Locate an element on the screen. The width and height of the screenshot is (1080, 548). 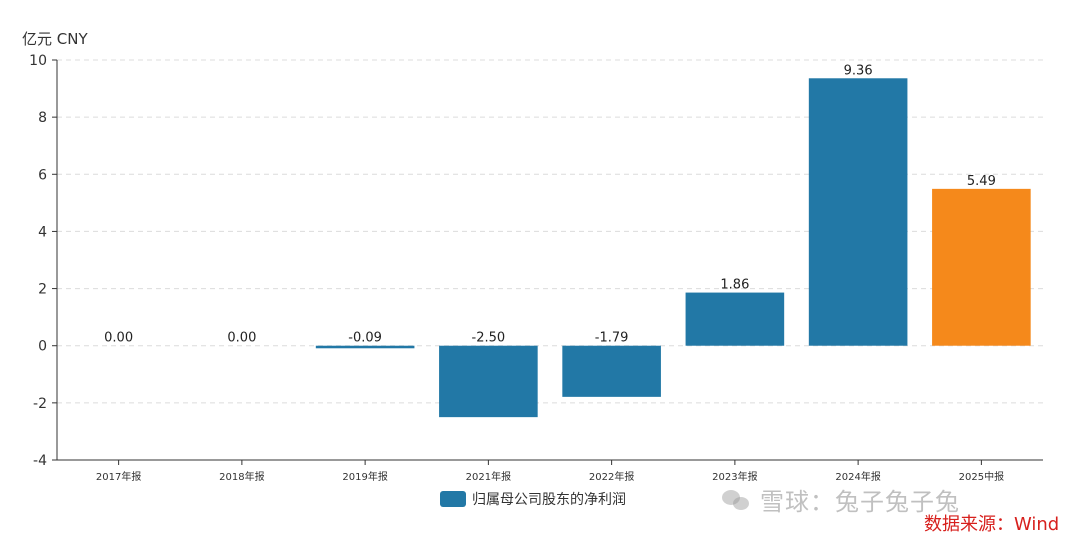
y-tick-label: 6 is located at coordinates (42, 175).